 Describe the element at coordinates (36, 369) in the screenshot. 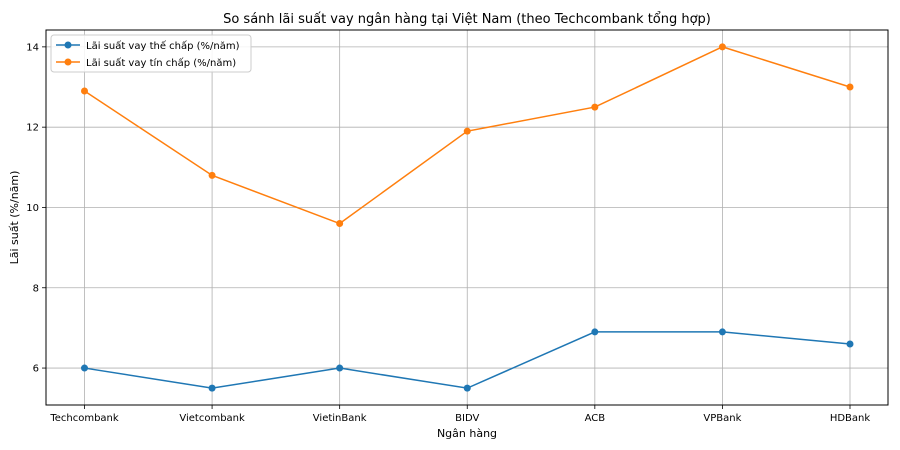

I see `y-tick-label: 6` at that location.